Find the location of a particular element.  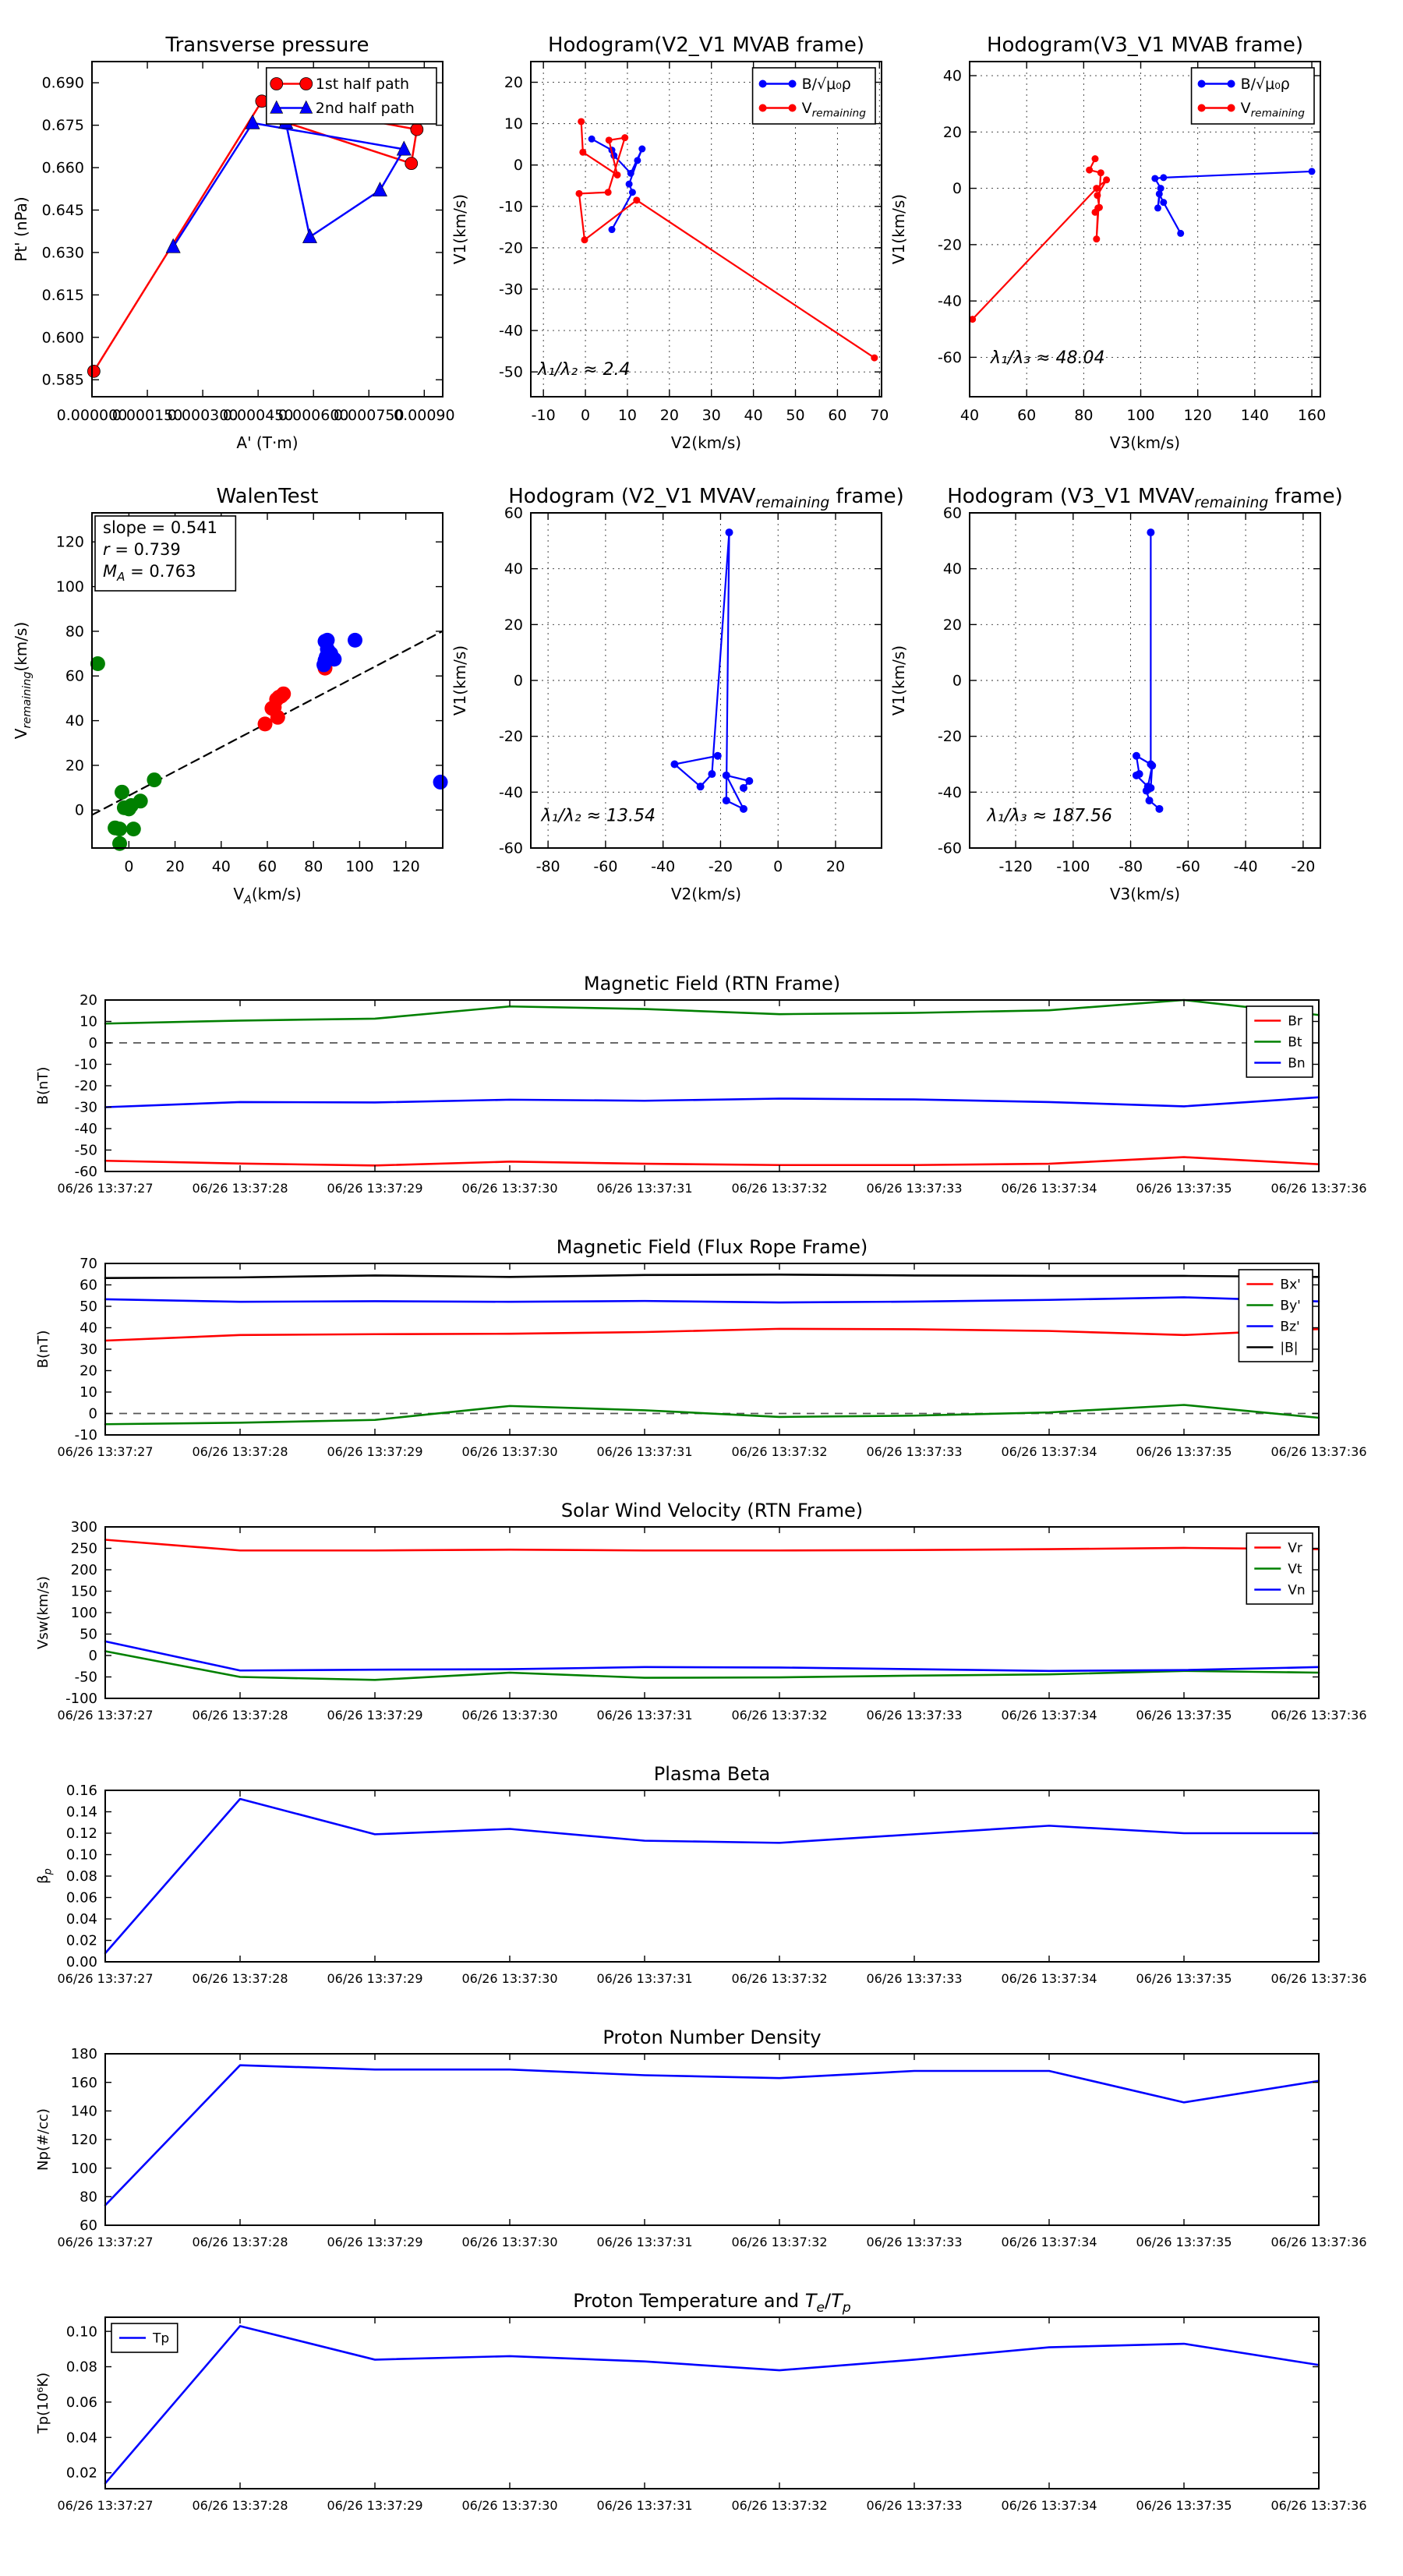

y-tick-label: 0.660 is located at coordinates (63, 168).